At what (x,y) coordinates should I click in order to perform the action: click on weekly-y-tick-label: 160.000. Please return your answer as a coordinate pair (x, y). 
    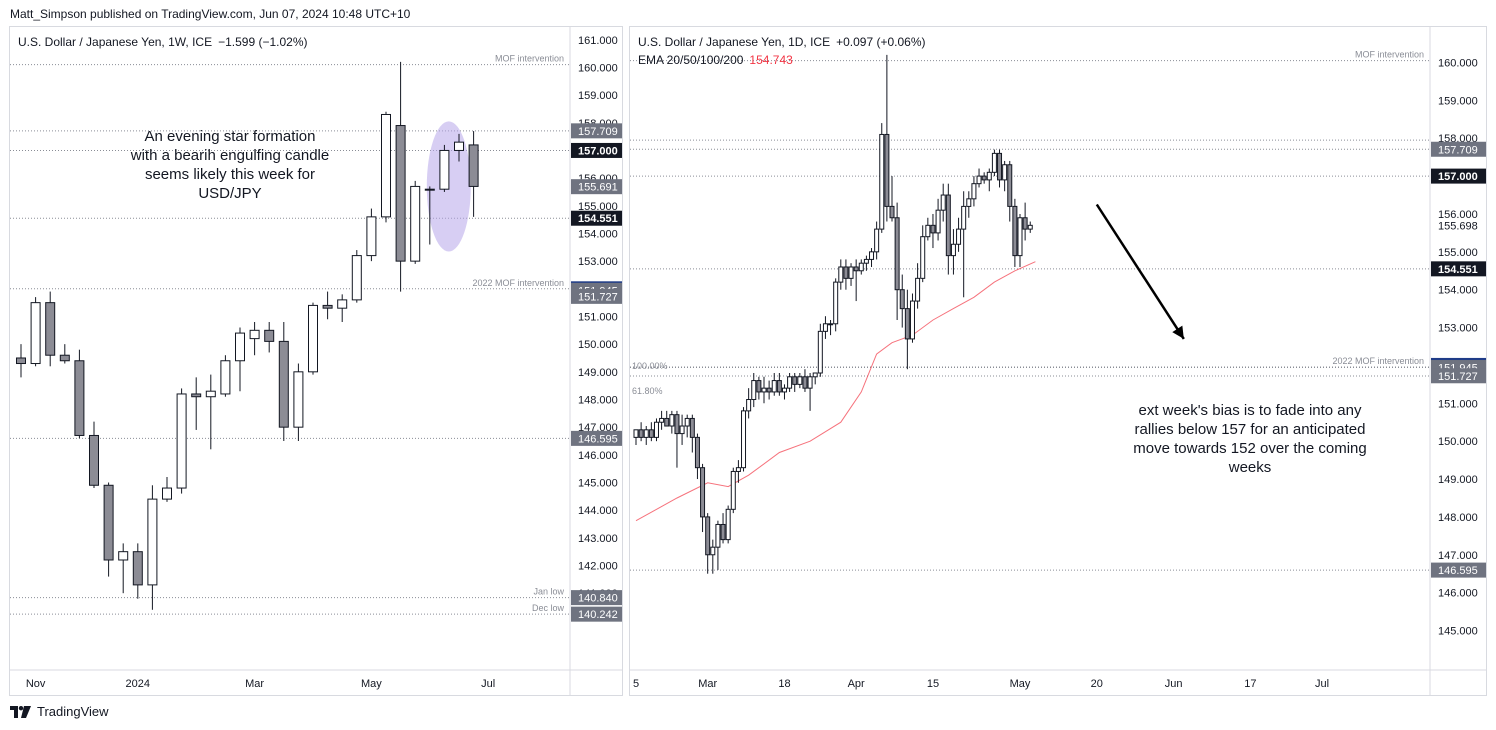
    Looking at the image, I should click on (598, 68).